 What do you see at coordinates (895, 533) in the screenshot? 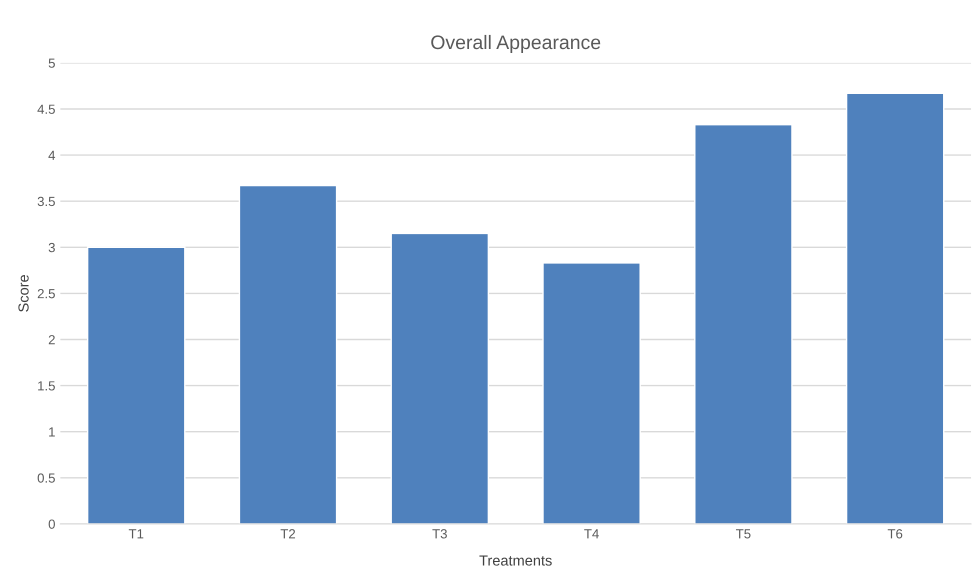
I see `x-tick-label: T6` at bounding box center [895, 533].